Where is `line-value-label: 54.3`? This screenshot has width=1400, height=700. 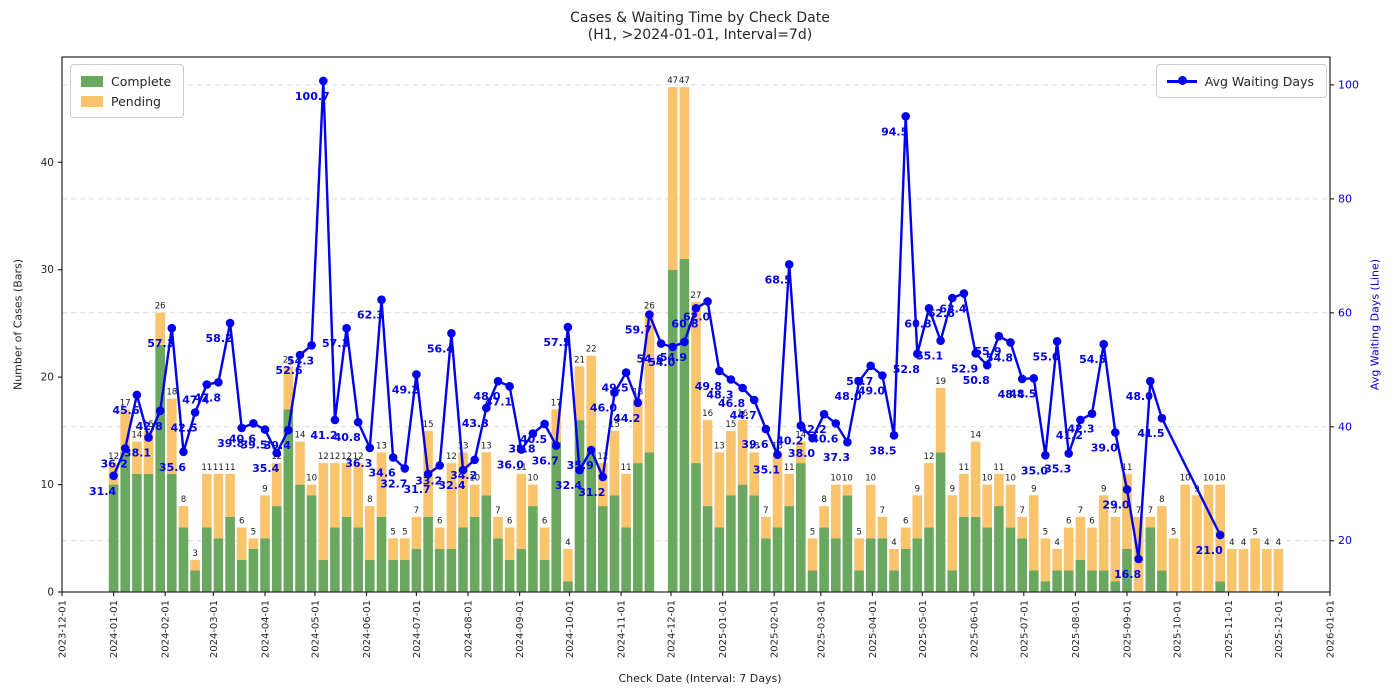
line-value-label: 54.3 is located at coordinates (300, 360).